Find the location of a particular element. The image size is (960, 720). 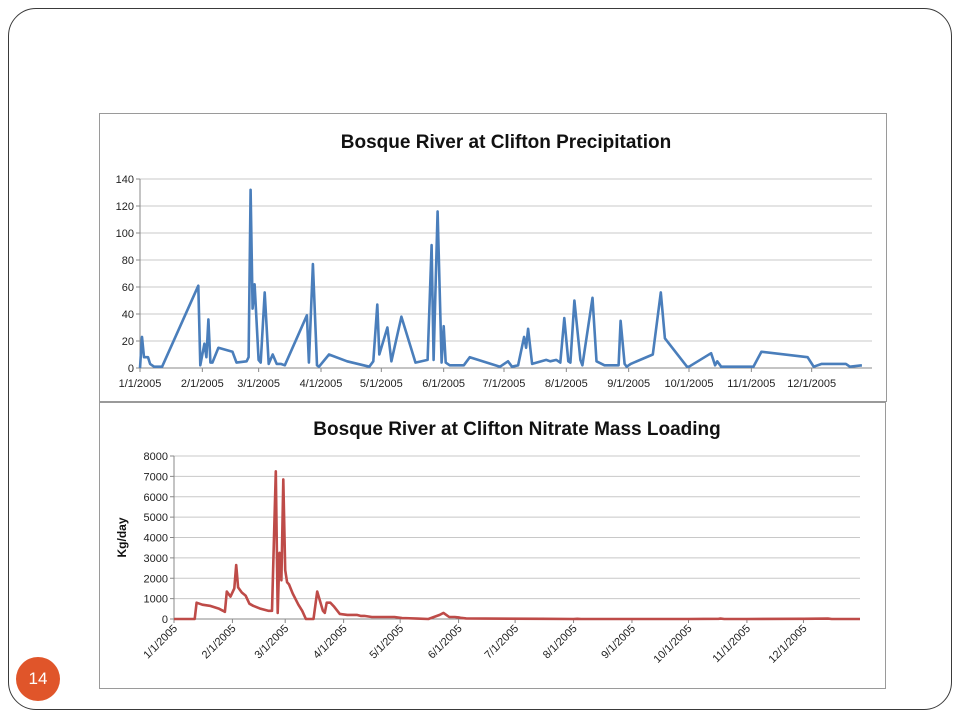

chart-title: Bosque River at Clifton Precipitation is located at coordinates (506, 142).